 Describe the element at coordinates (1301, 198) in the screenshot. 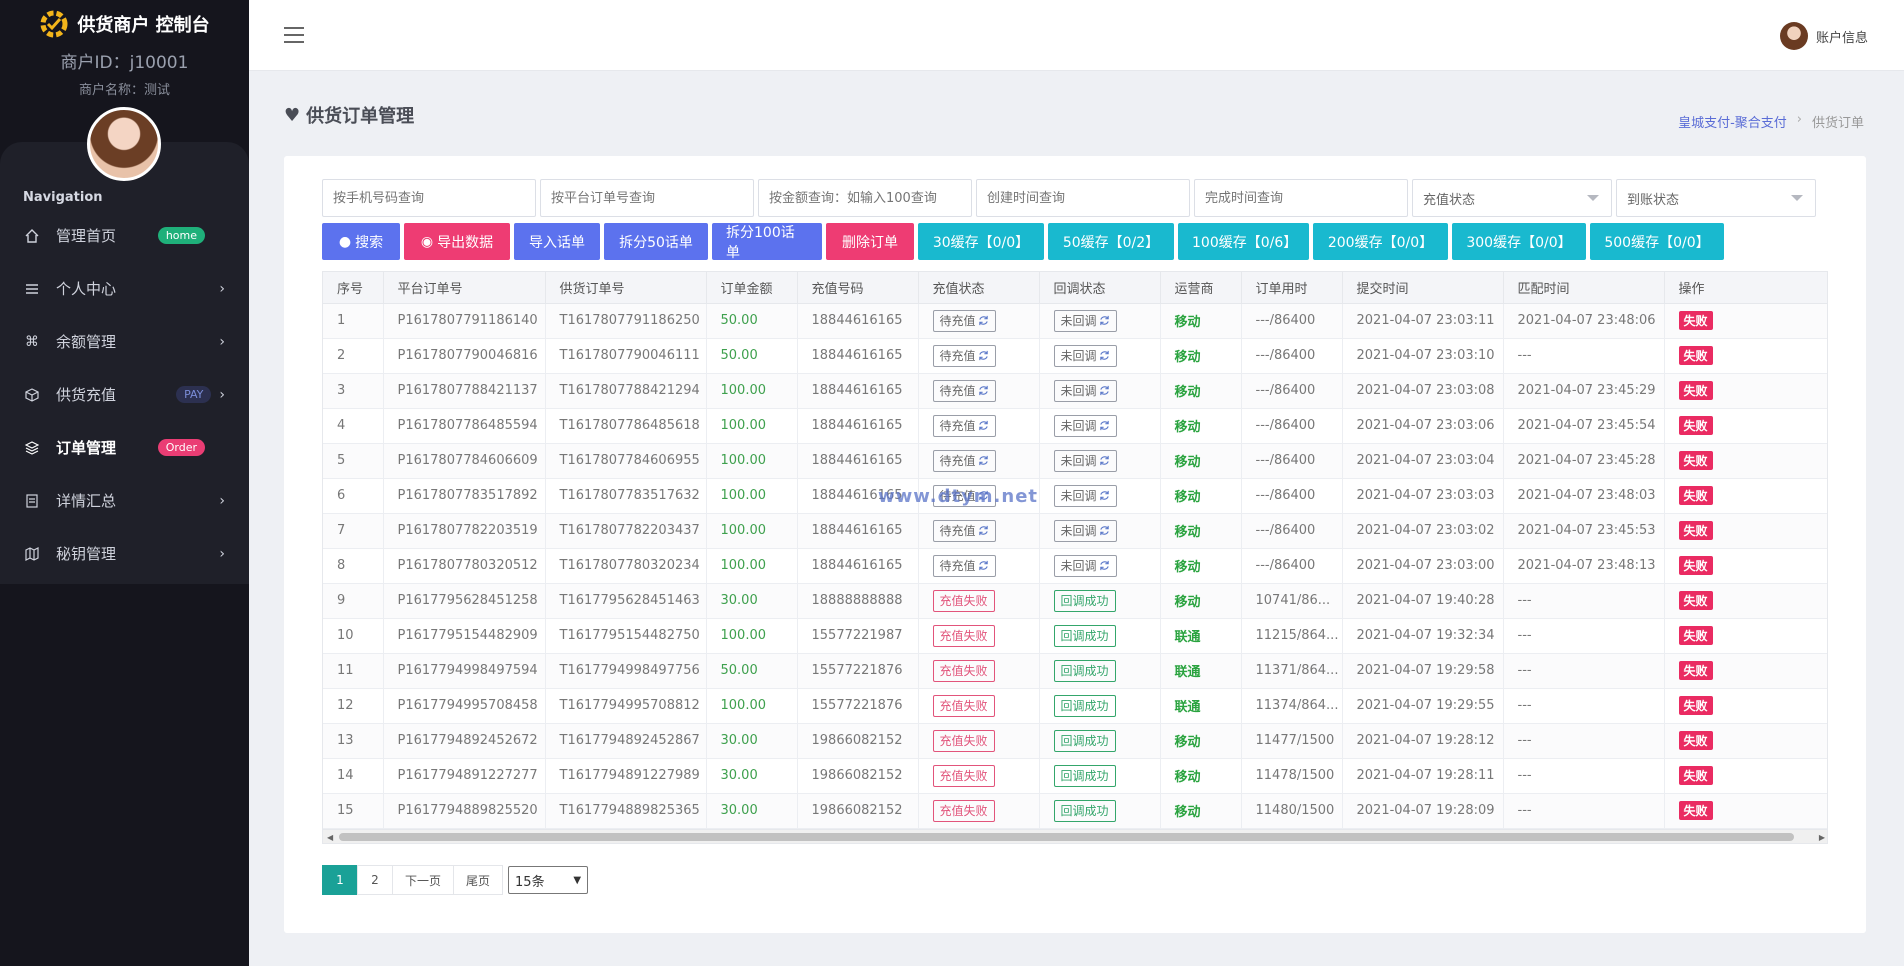

I see `finished-time-input` at that location.